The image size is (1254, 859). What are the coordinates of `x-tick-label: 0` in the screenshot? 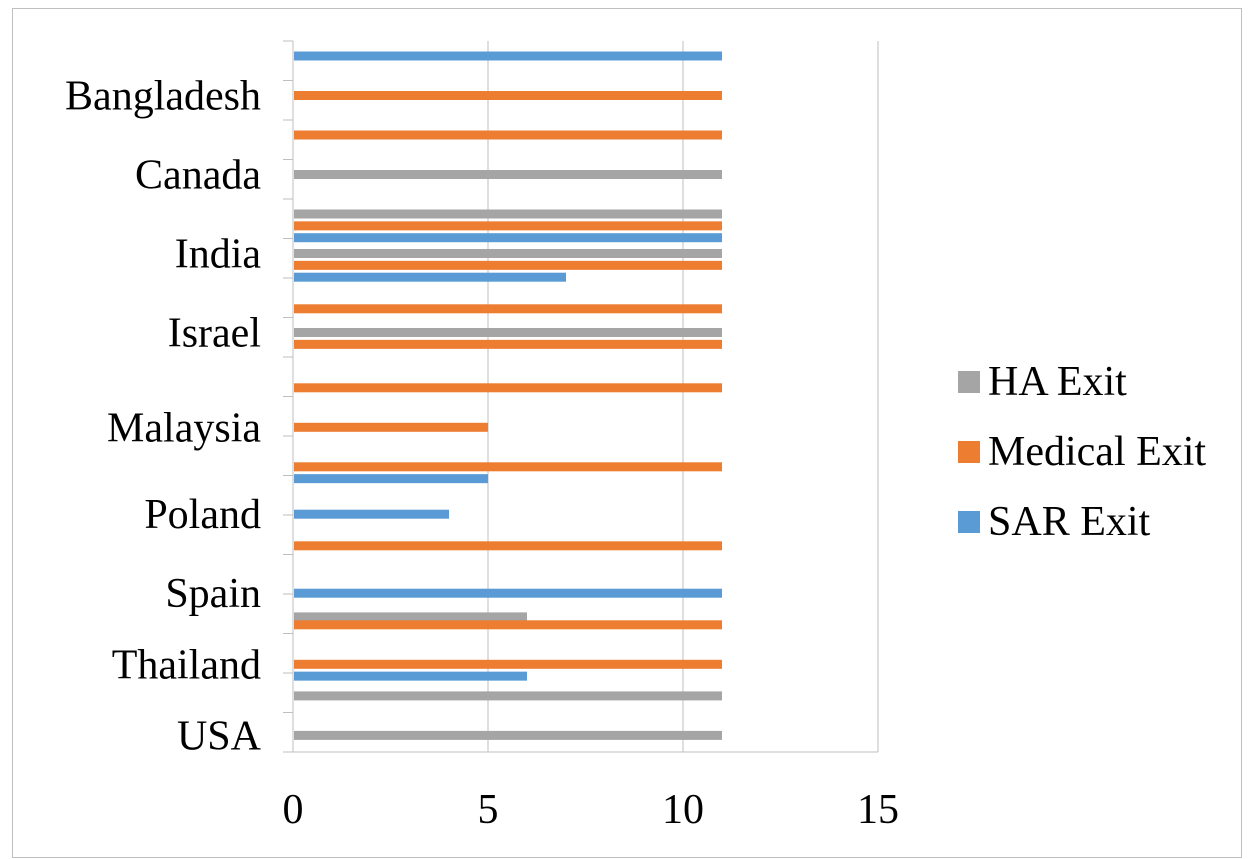 It's located at (293, 810).